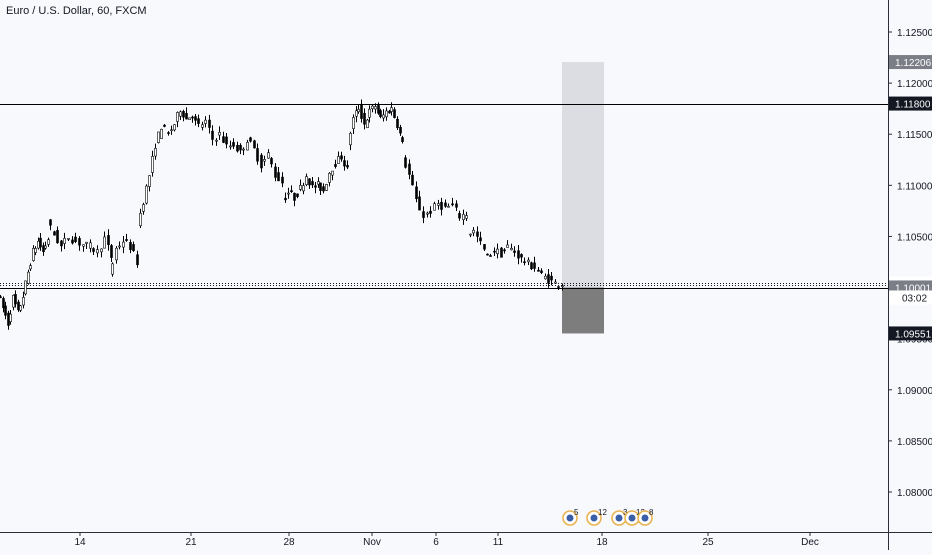  What do you see at coordinates (583, 175) in the screenshot?
I see `target-zone` at bounding box center [583, 175].